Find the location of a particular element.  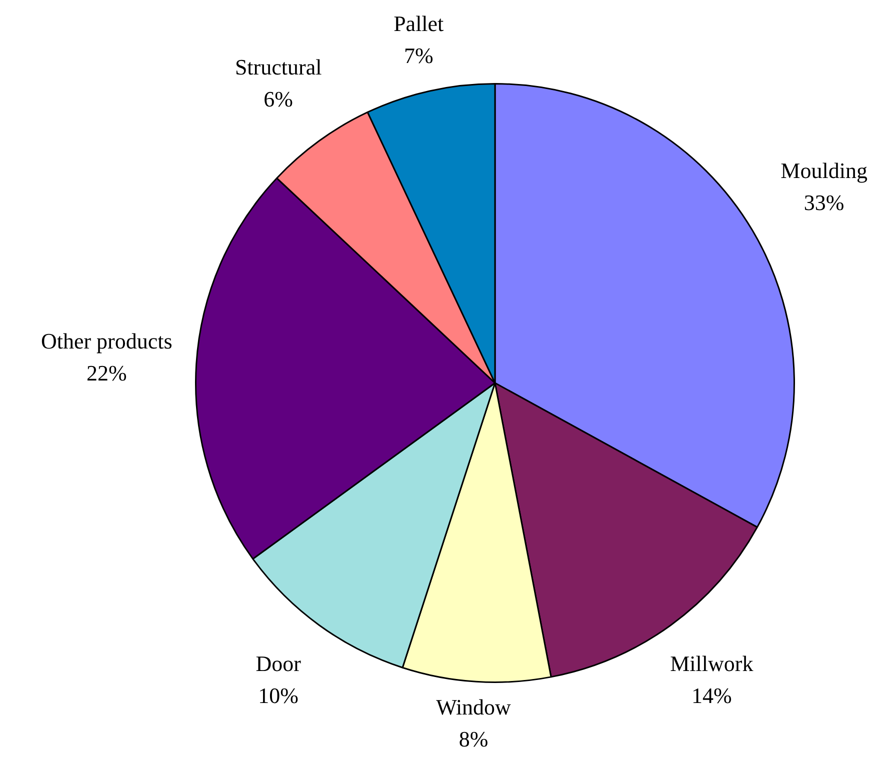

data-label: 14% is located at coordinates (712, 695).